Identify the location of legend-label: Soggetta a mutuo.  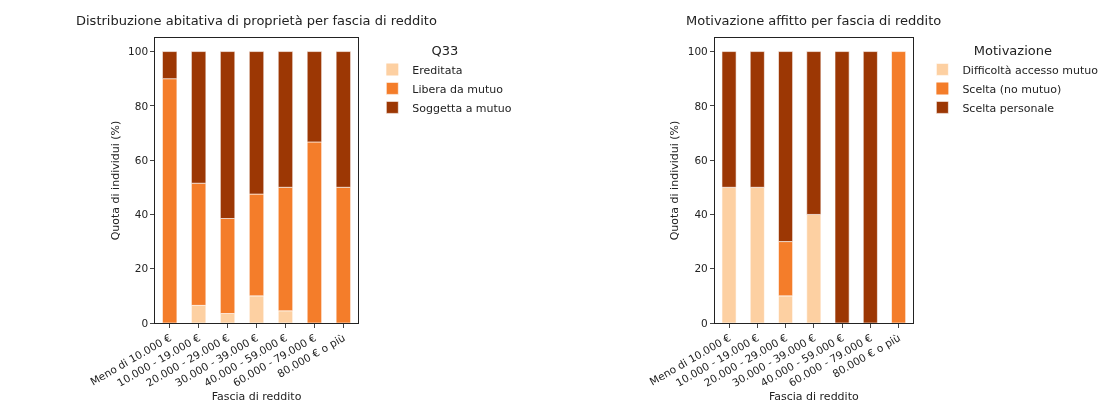
(462, 108).